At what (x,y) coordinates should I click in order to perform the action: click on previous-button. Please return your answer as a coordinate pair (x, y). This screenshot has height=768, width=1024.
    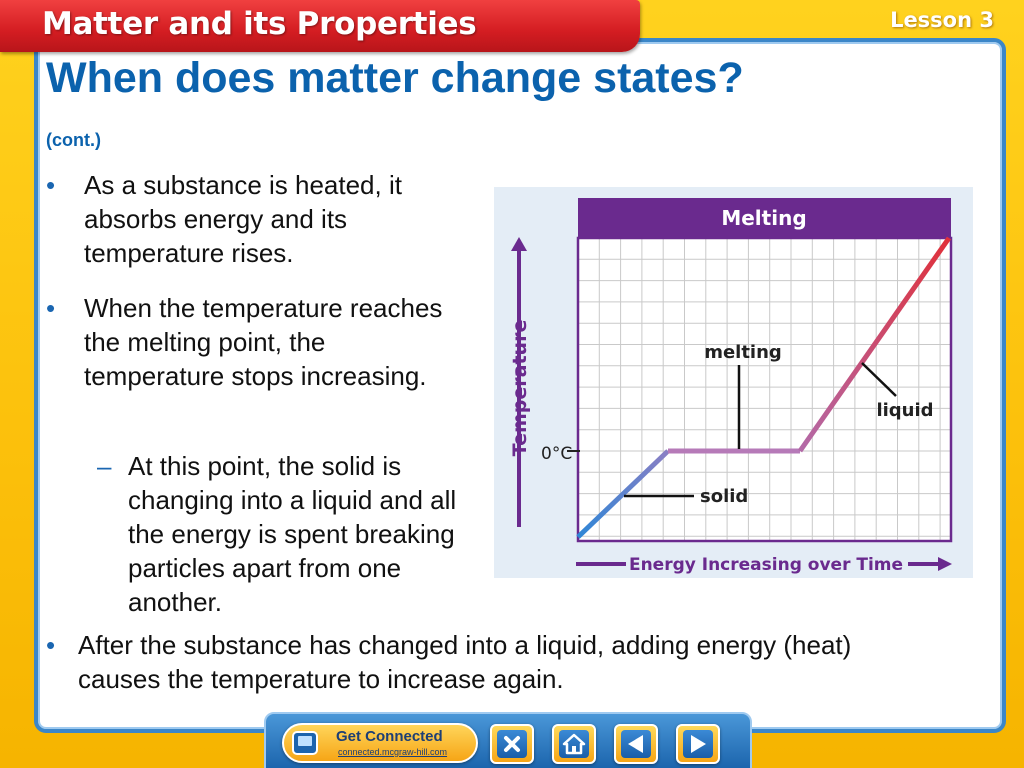
    Looking at the image, I should click on (636, 744).